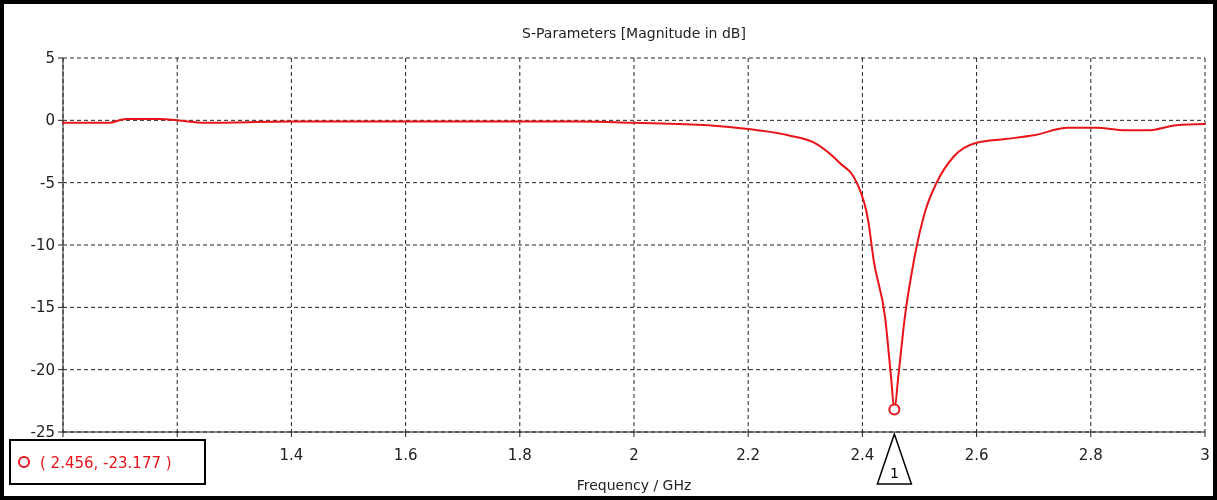 This screenshot has height=500, width=1217. What do you see at coordinates (42, 245) in the screenshot?
I see `y-tick-label: -10` at bounding box center [42, 245].